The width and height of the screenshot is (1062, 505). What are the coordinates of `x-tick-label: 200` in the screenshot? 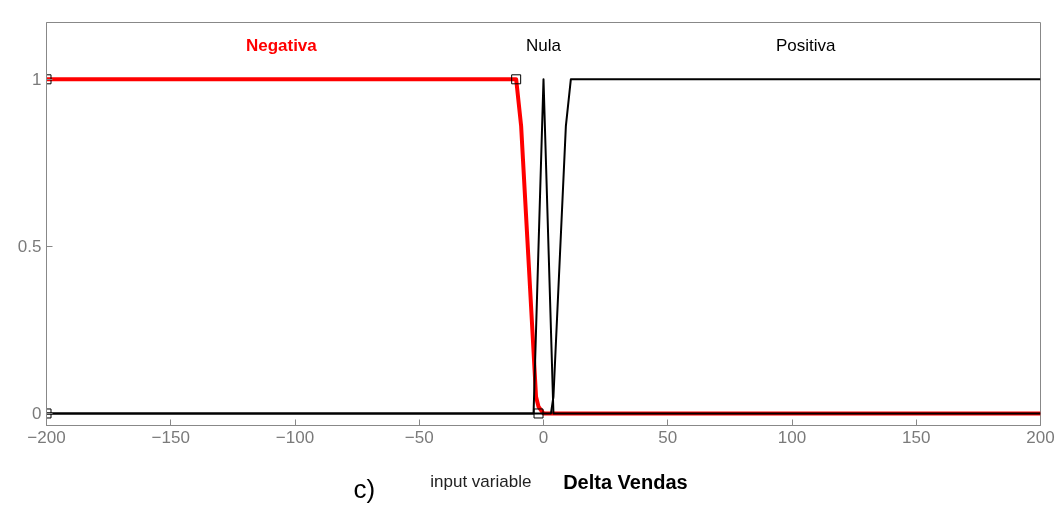 It's located at (1040, 437).